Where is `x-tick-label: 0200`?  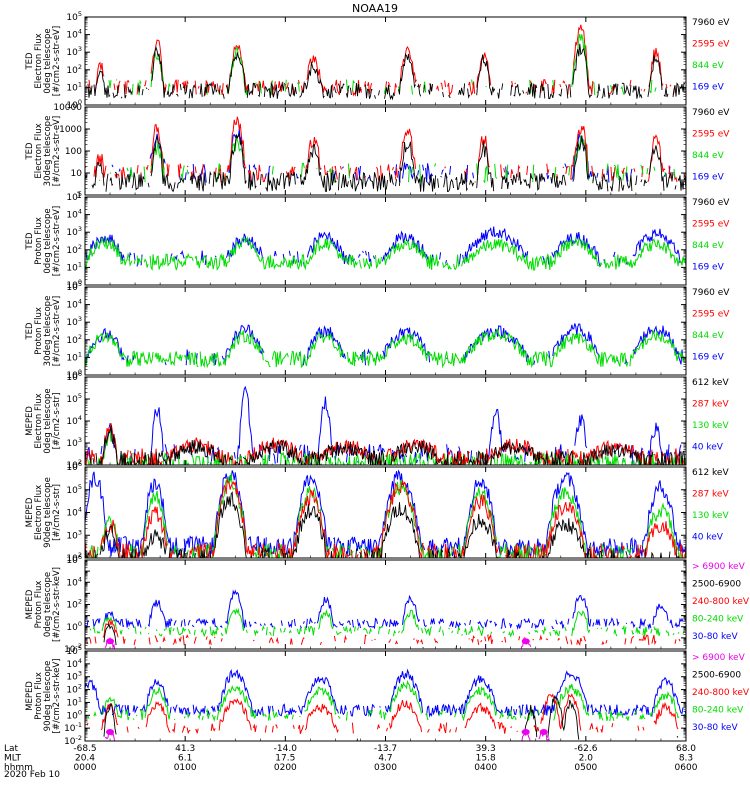 x-tick-label: 0200 is located at coordinates (285, 768).